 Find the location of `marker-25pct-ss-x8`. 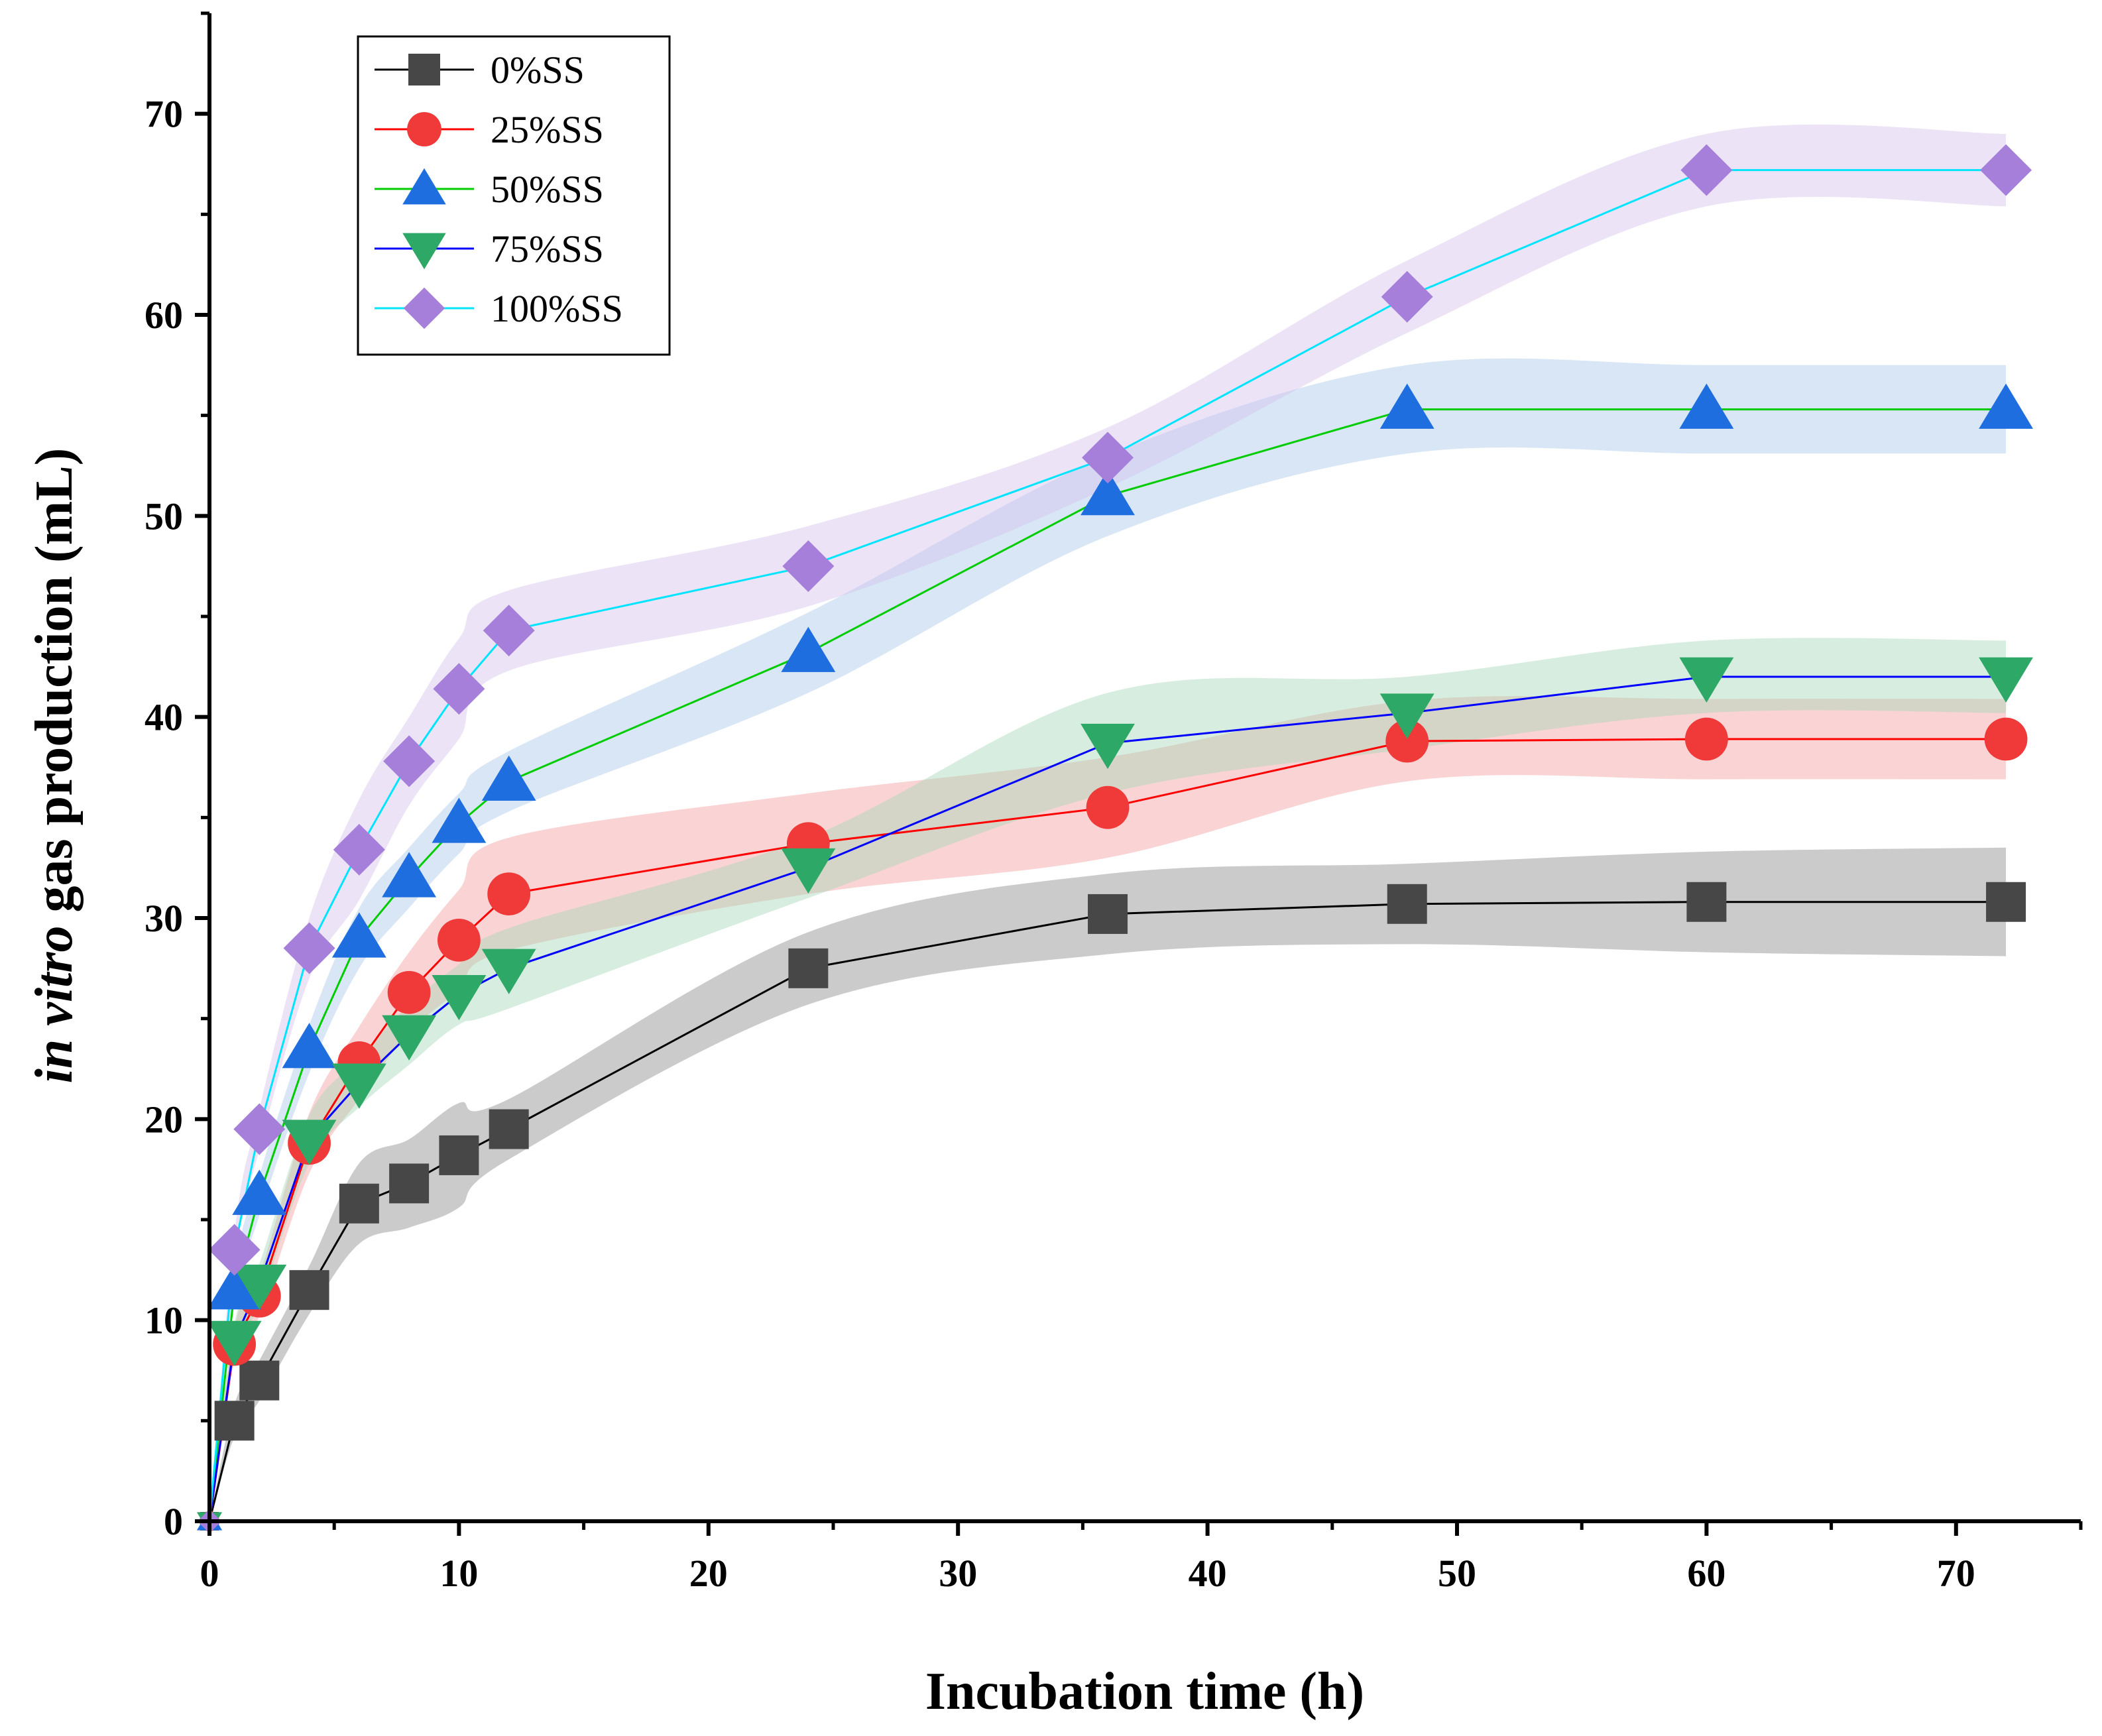

marker-25pct-ss-x8 is located at coordinates (409, 992).